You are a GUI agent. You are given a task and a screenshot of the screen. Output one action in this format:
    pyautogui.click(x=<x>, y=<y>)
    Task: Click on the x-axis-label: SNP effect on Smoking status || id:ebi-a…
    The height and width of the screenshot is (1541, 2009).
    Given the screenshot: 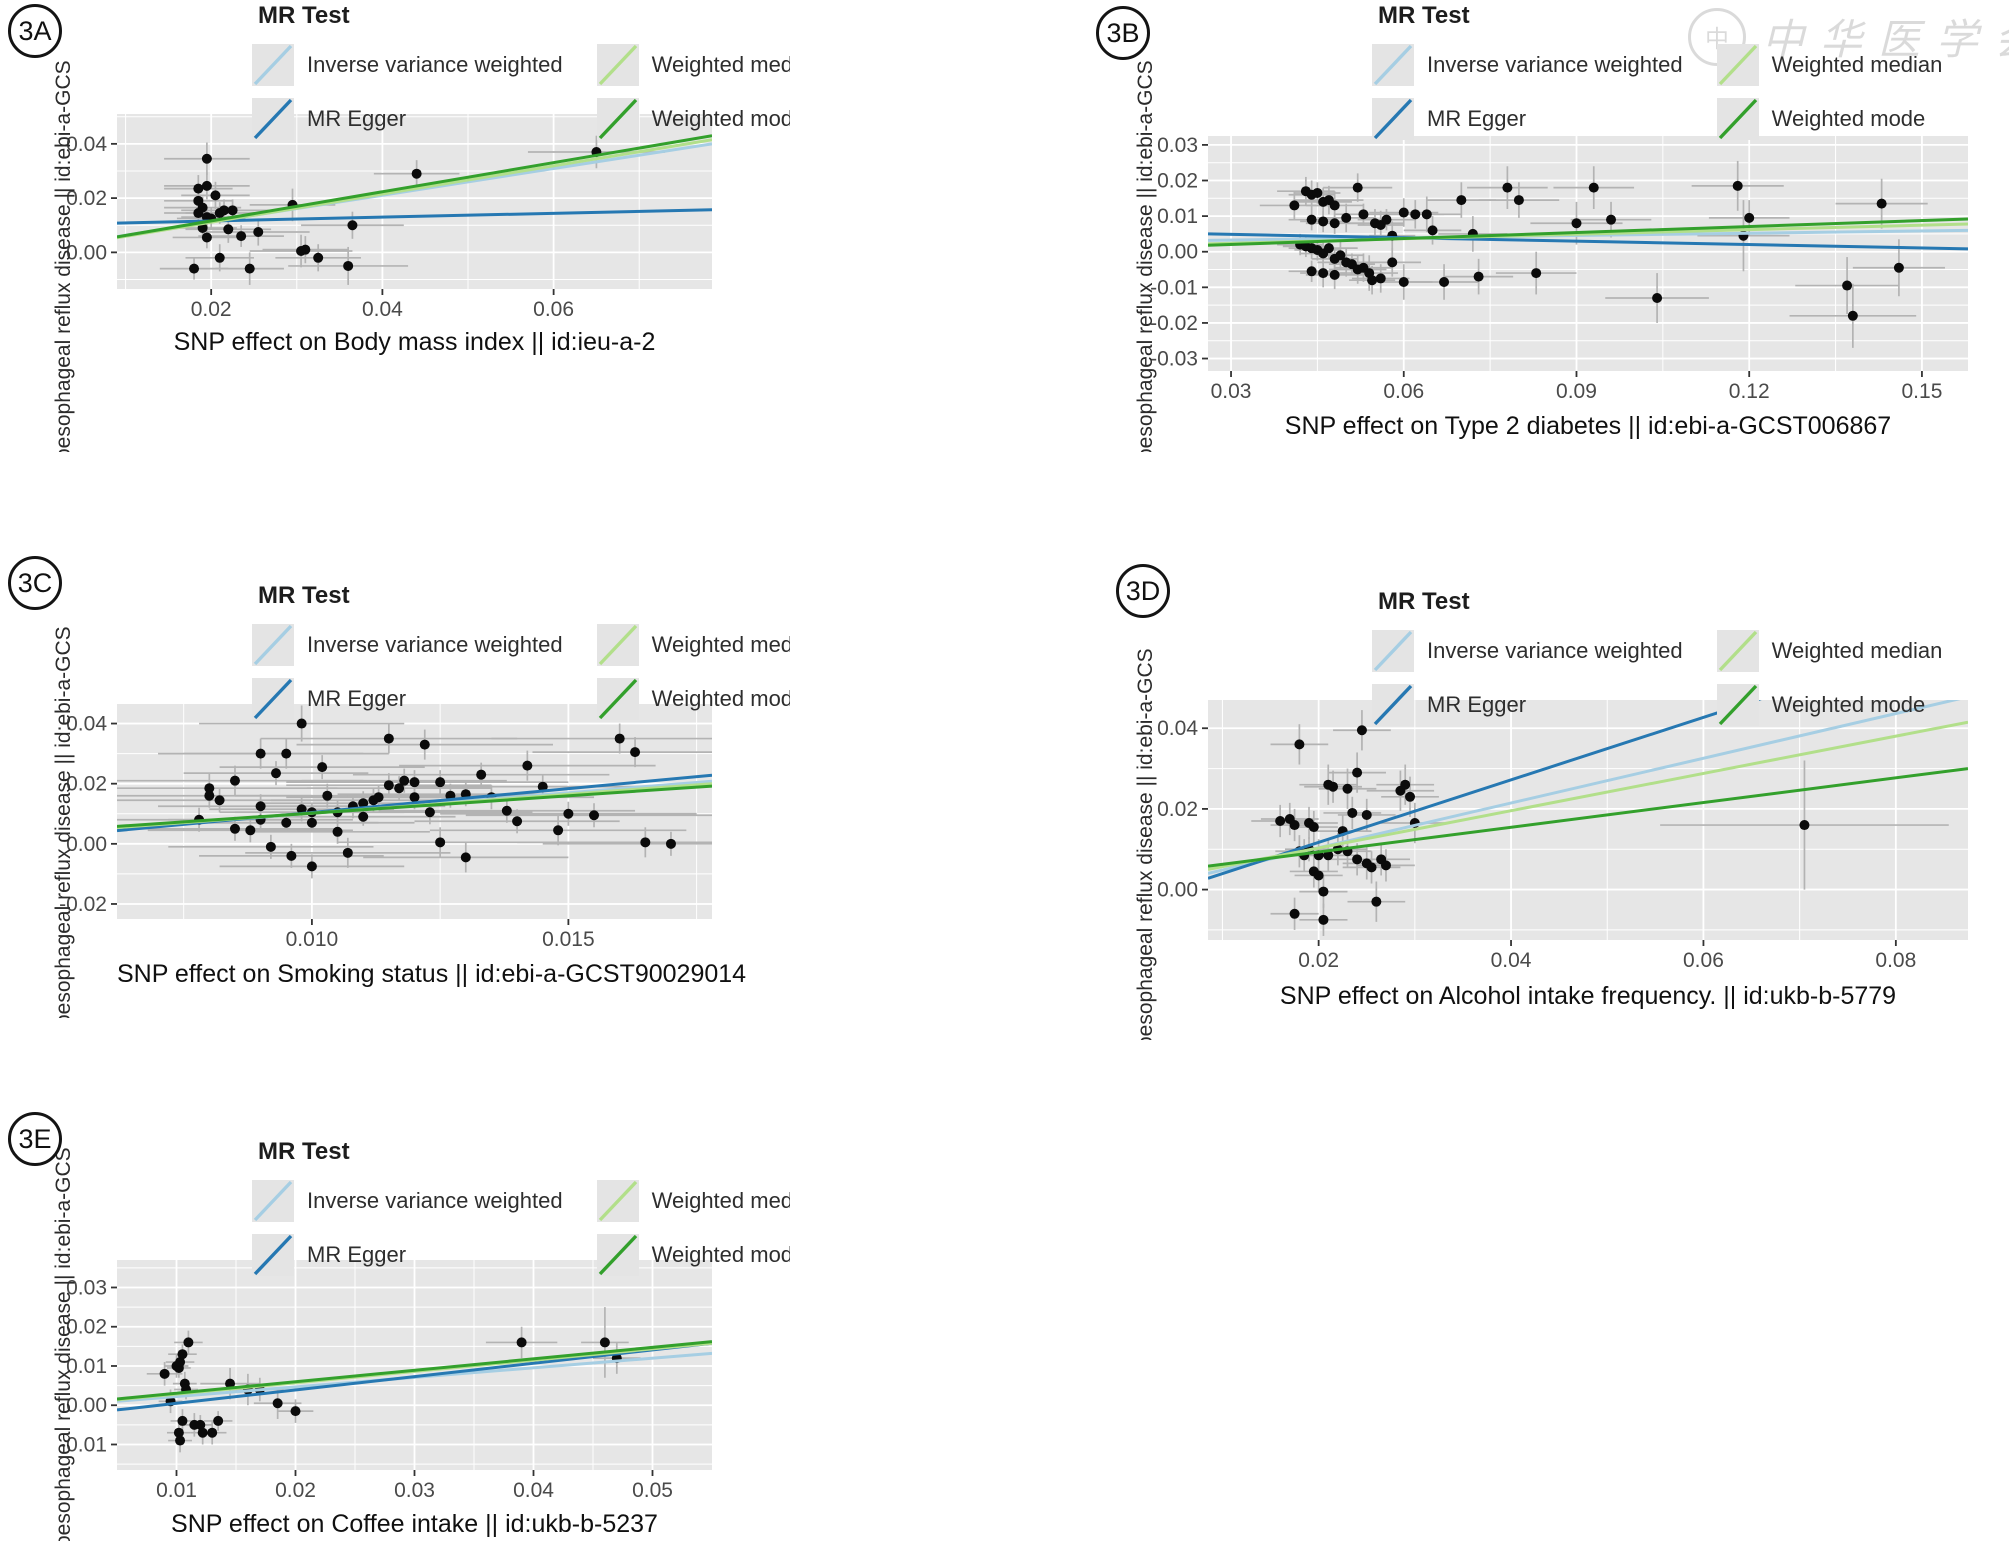 What is the action you would take?
    pyautogui.click(x=432, y=974)
    